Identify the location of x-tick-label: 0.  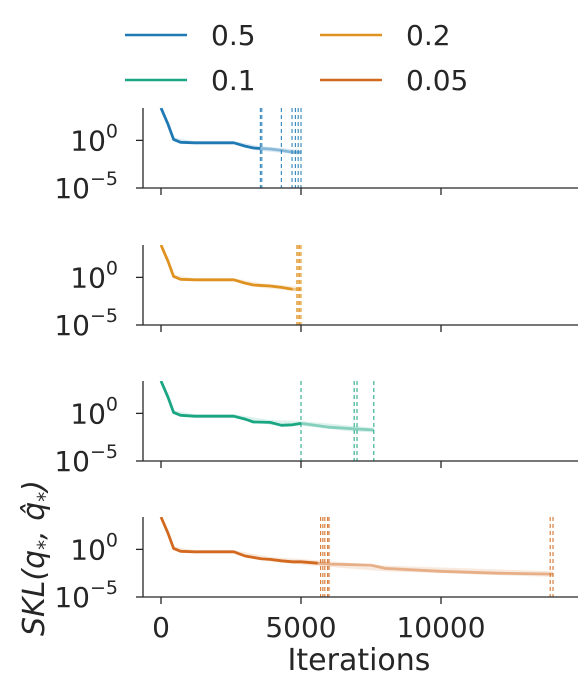
(161, 627).